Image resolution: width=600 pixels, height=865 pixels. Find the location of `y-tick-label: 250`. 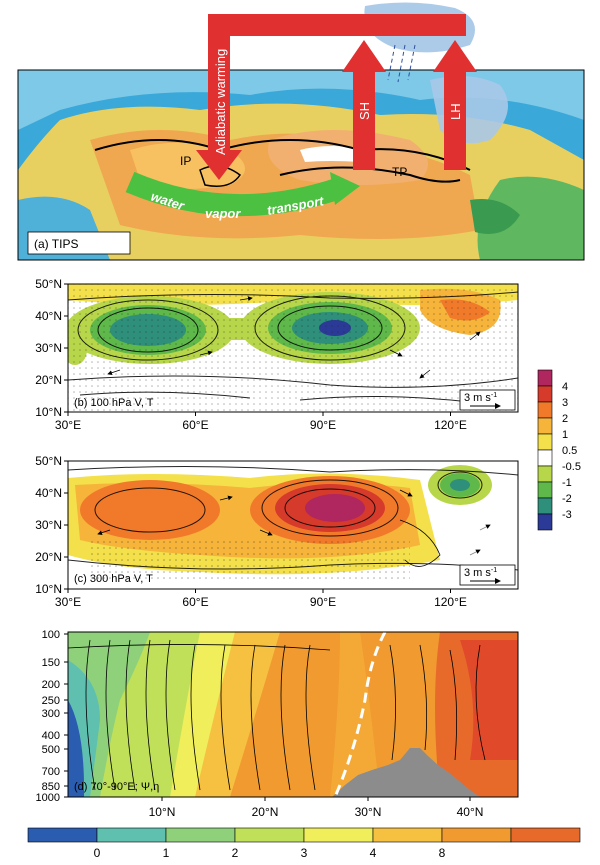

y-tick-label: 250 is located at coordinates (51, 701).